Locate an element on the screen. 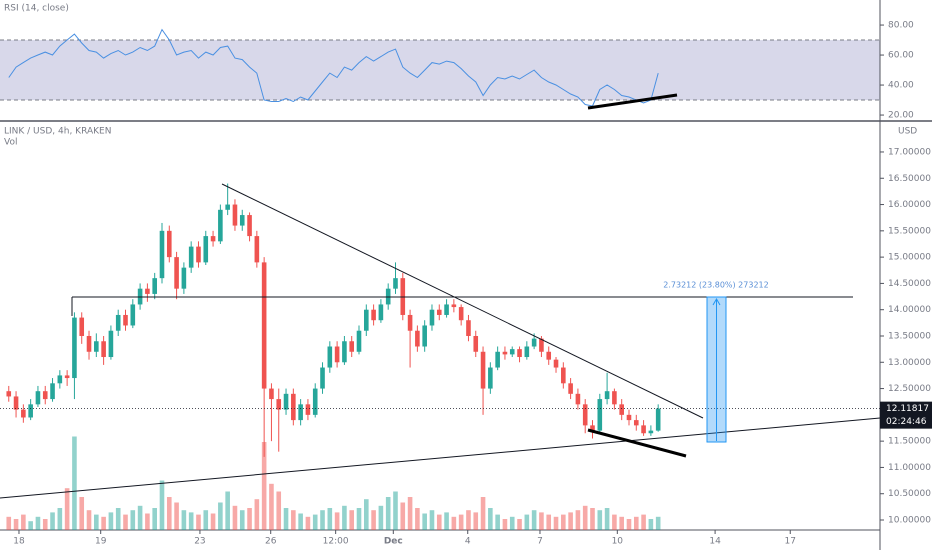 The height and width of the screenshot is (550, 932). y-tick-label: 13.50000 is located at coordinates (909, 336).